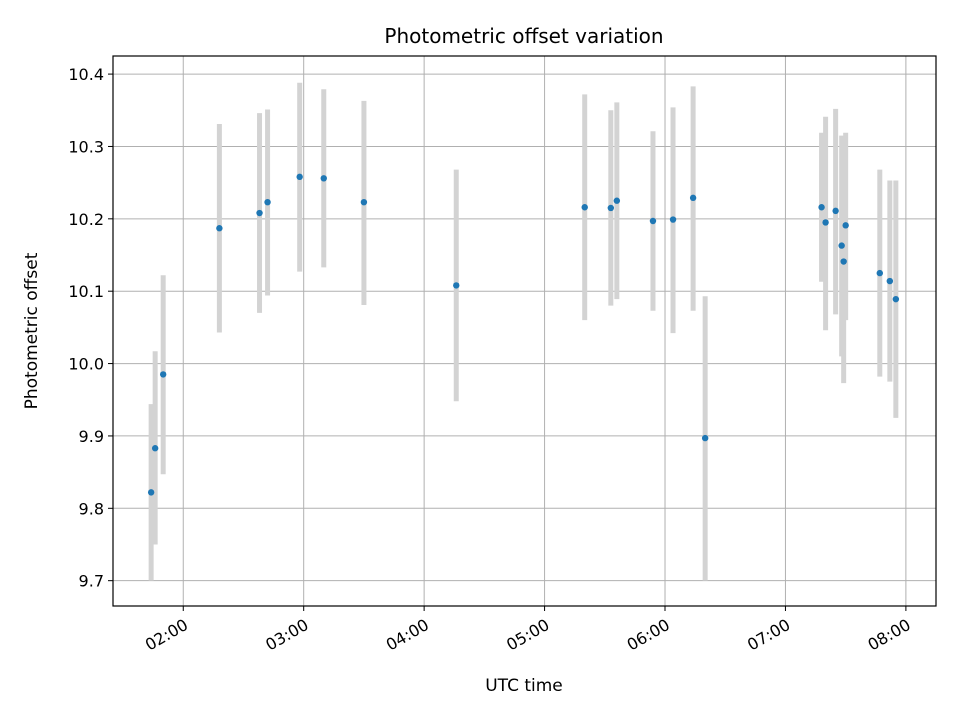 Image resolution: width=960 pixels, height=720 pixels. What do you see at coordinates (91, 436) in the screenshot?
I see `y-tick-label: 9.9` at bounding box center [91, 436].